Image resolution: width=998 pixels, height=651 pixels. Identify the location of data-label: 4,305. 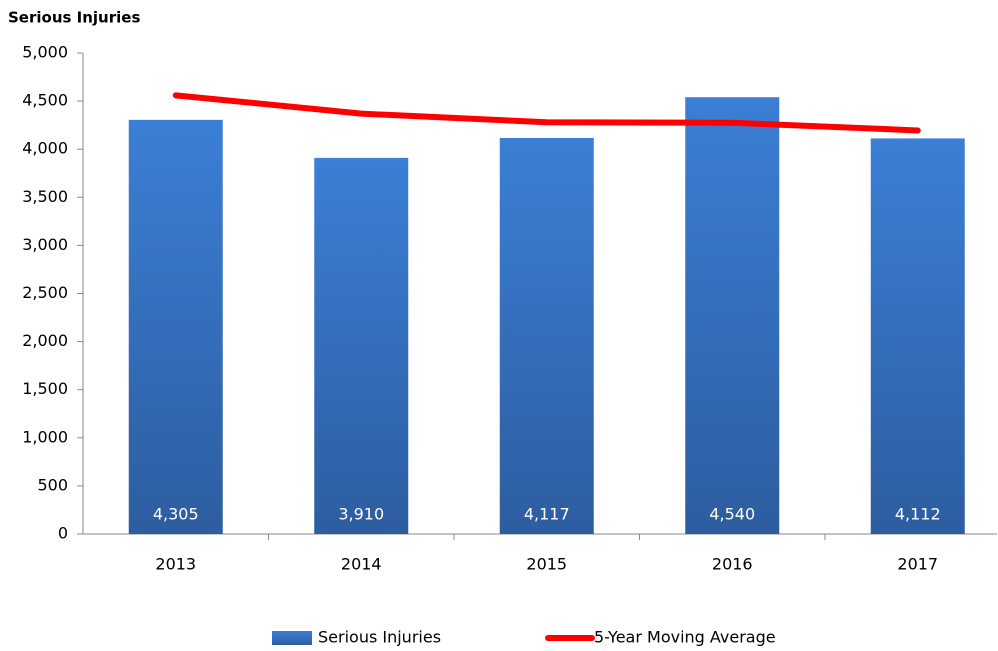
(176, 514).